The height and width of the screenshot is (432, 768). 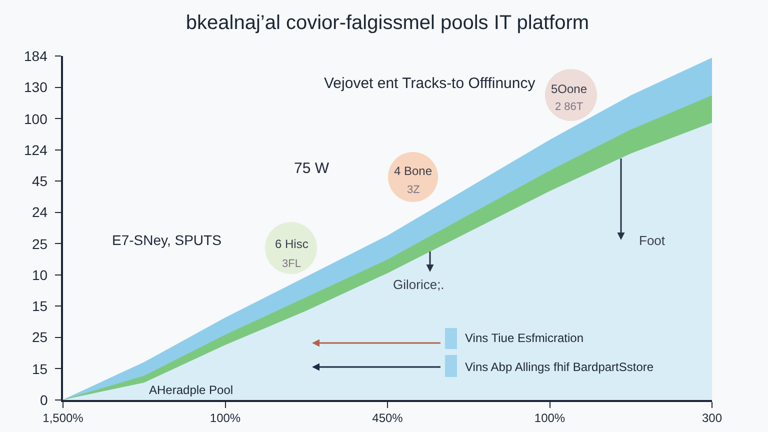 I want to click on text: 10, so click(x=40, y=275).